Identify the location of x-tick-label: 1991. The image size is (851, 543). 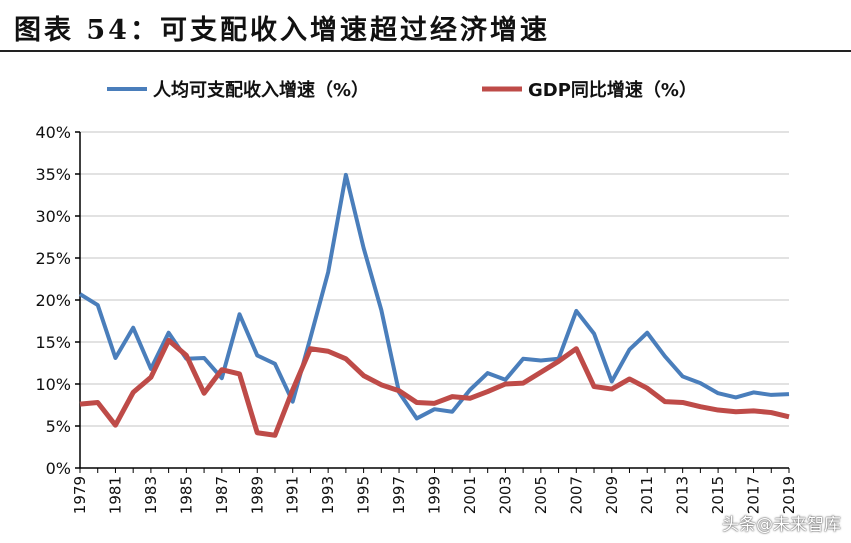
(293, 495).